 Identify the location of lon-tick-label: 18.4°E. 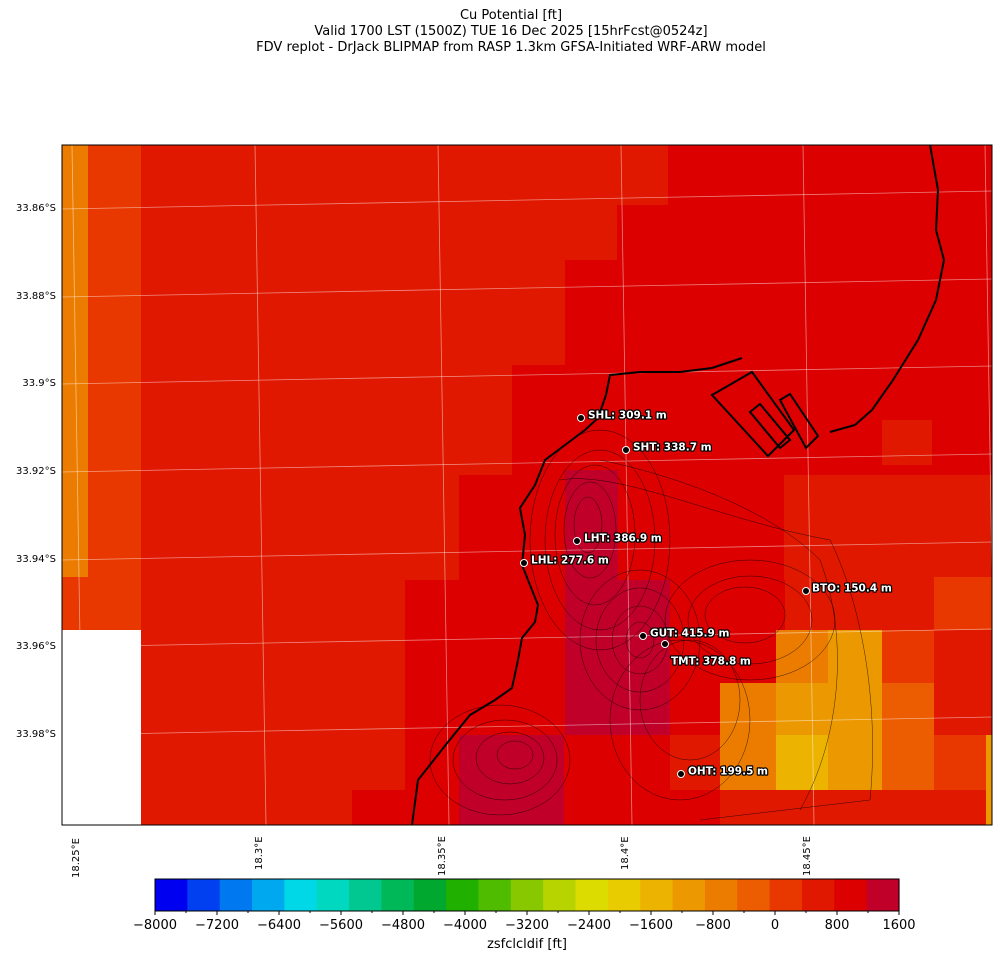
(625, 853).